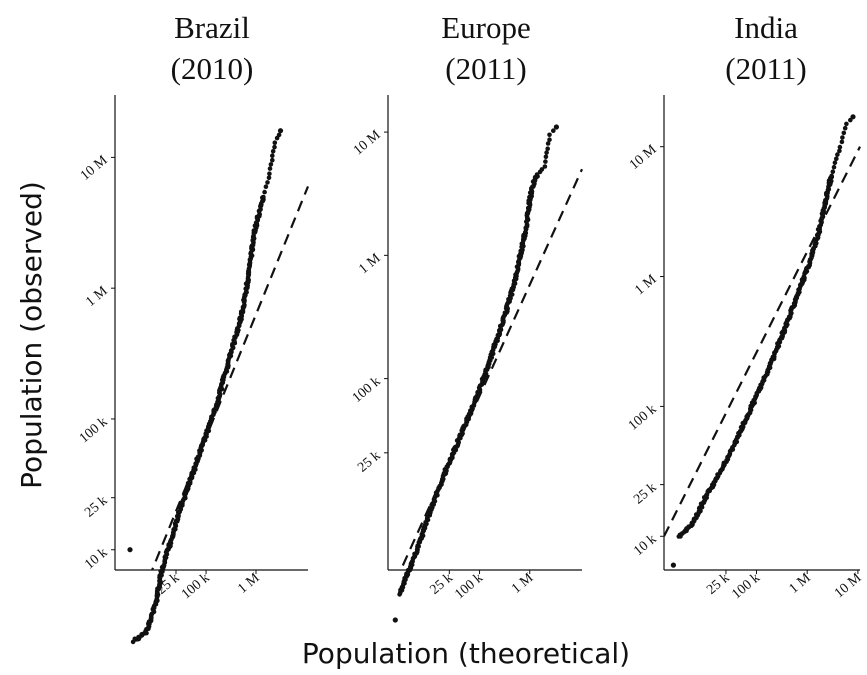 The width and height of the screenshot is (867, 675). What do you see at coordinates (31, 335) in the screenshot?
I see `y-axis-title: Population (observed)` at bounding box center [31, 335].